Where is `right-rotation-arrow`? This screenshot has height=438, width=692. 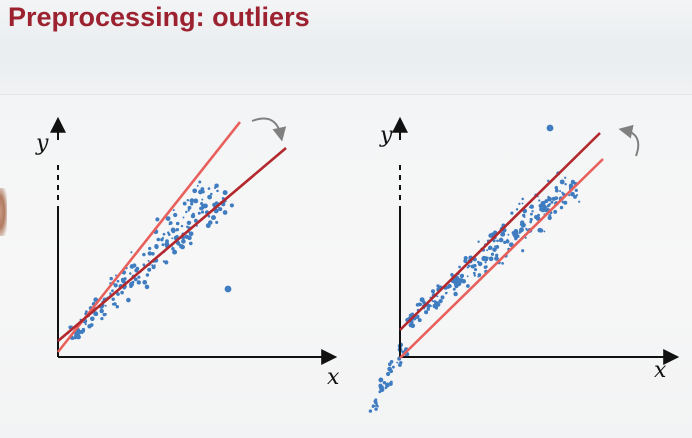 right-rotation-arrow is located at coordinates (629, 140).